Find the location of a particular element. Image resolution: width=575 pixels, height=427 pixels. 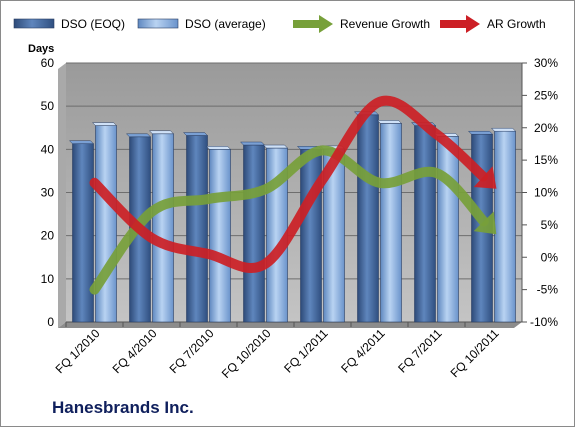

legend-label-dso-average-: DSO (average) is located at coordinates (225, 24).